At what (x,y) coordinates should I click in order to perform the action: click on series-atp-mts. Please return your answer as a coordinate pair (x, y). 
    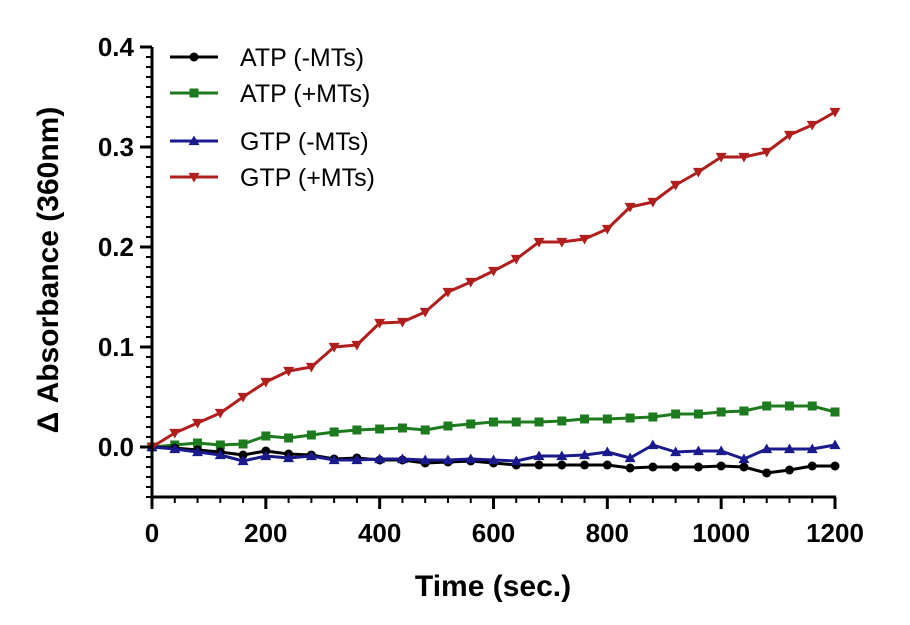
    Looking at the image, I should click on (493, 426).